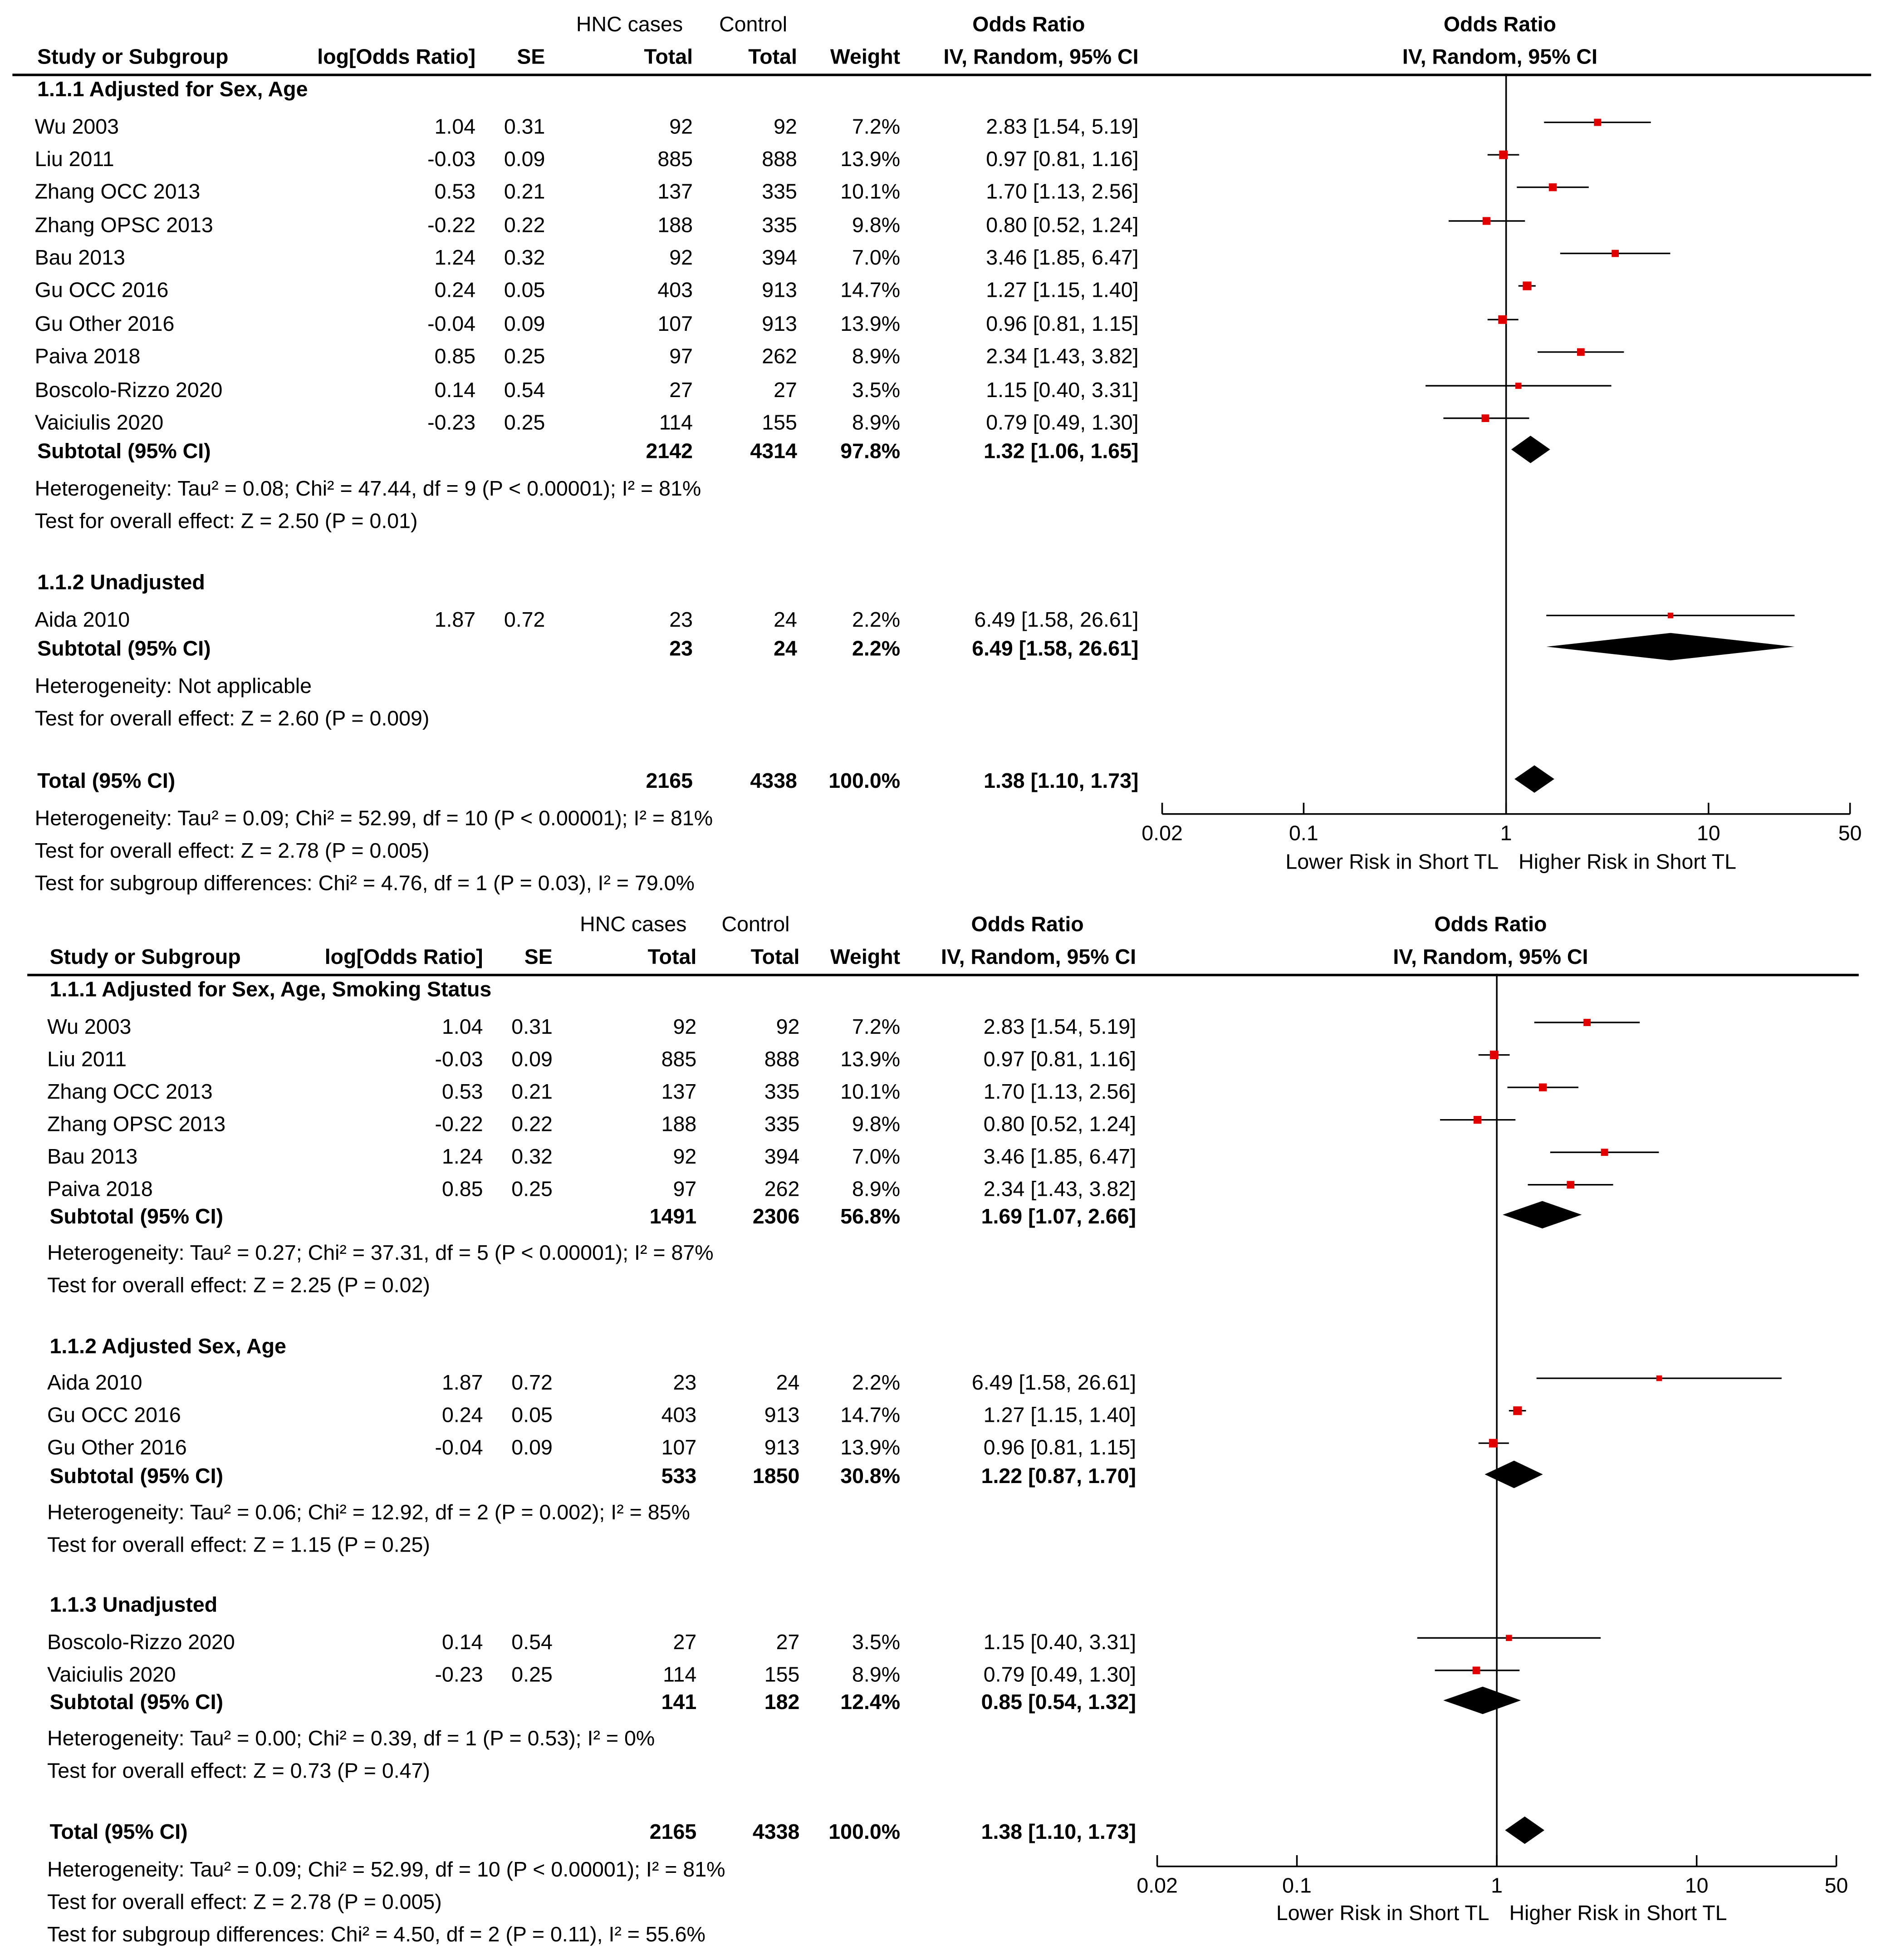 The width and height of the screenshot is (1896, 1960). I want to click on control-header: Control, so click(753, 24).